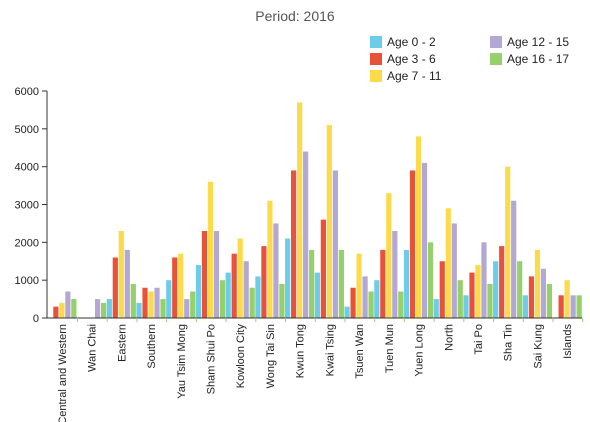 The image size is (590, 422). I want to click on legend-label: Age 0 - 2, so click(411, 42).